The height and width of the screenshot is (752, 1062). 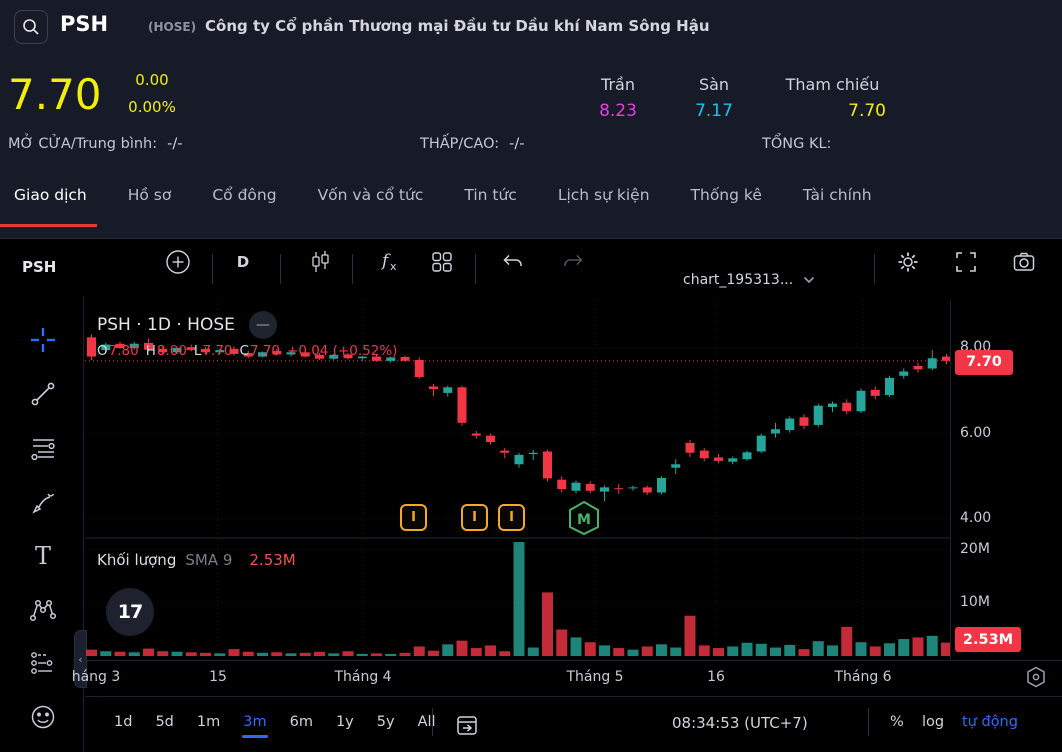 I want to click on ceiling-value: 8.23, so click(x=618, y=111).